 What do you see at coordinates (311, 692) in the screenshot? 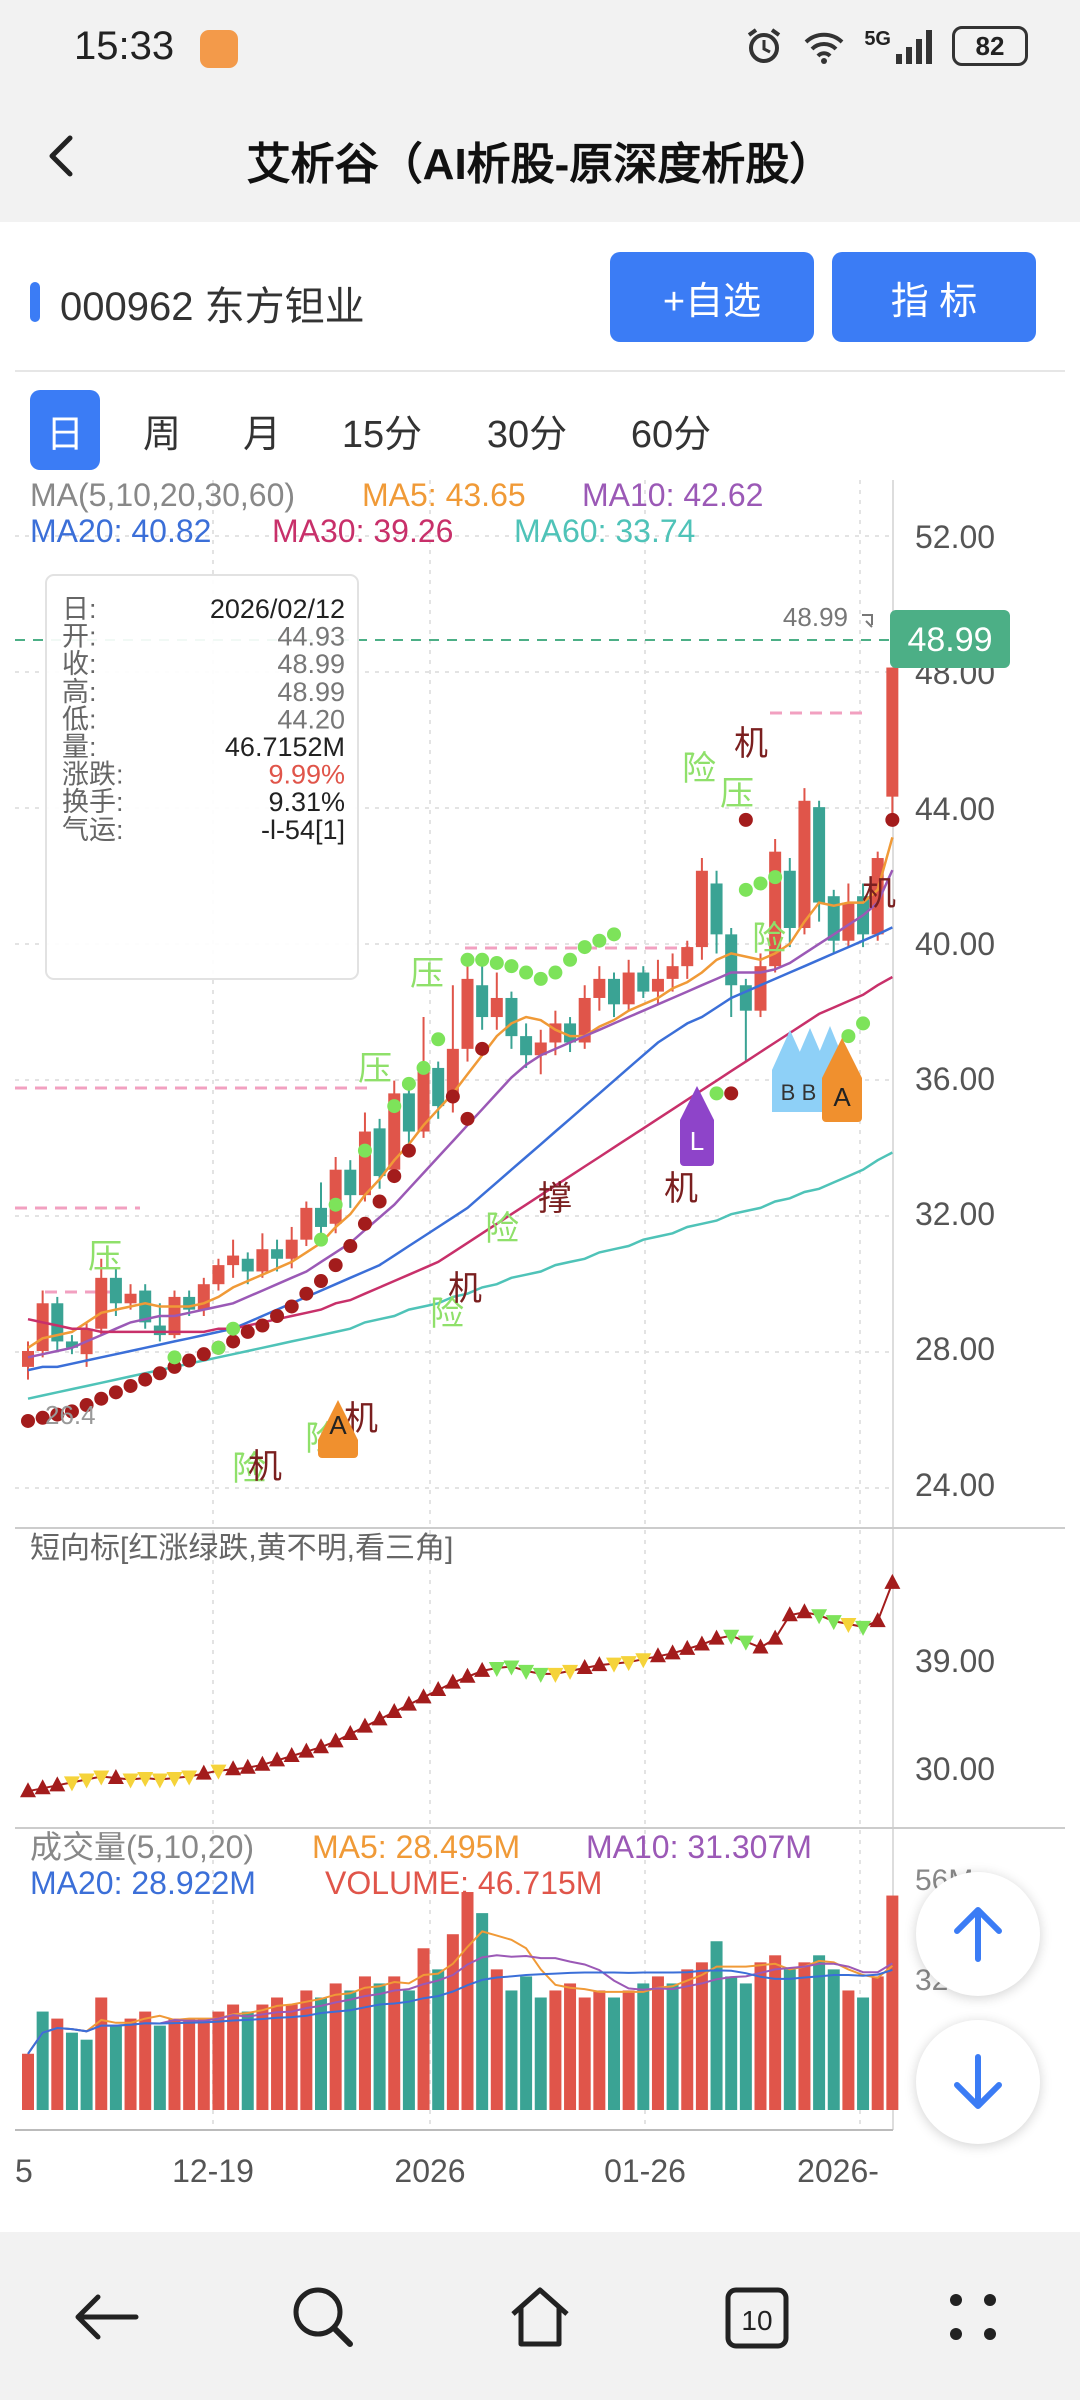
I see `info-value: 48.99` at bounding box center [311, 692].